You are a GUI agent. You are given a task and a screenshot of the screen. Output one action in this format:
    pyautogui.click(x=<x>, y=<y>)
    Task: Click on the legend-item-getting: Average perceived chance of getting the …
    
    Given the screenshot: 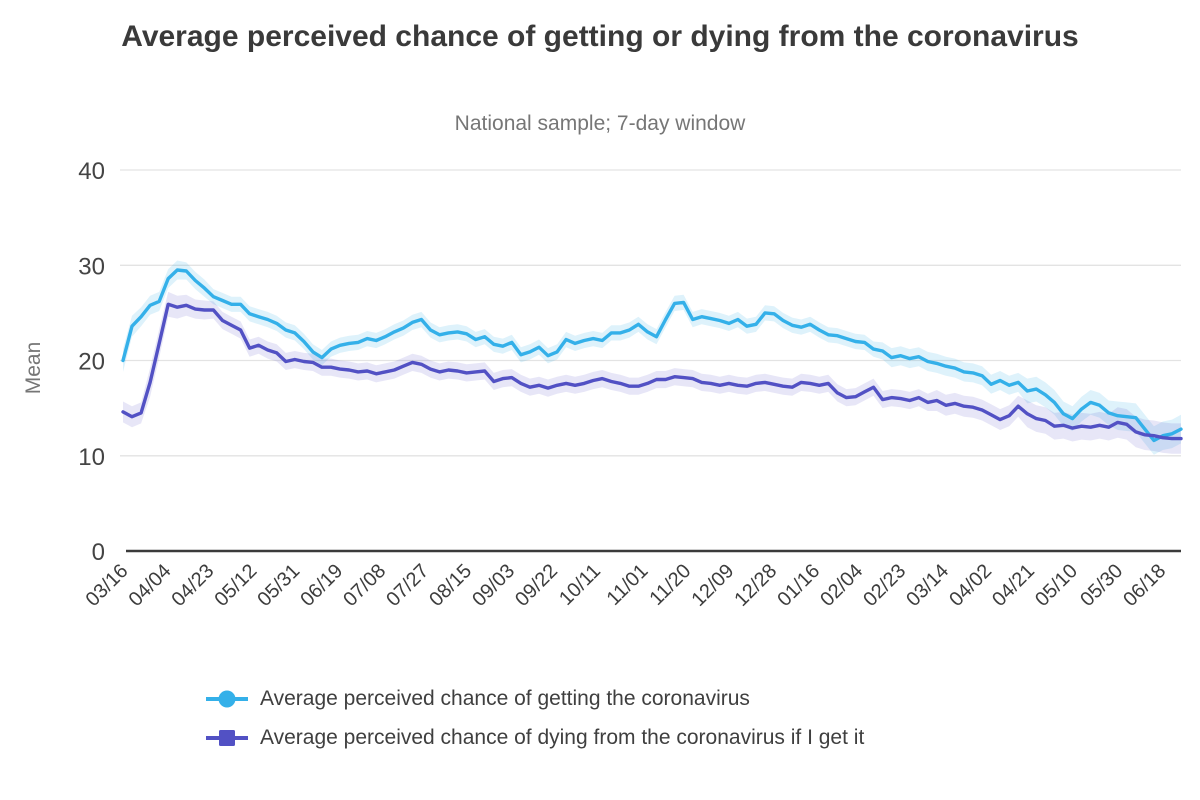 What is the action you would take?
    pyautogui.click(x=534, y=699)
    